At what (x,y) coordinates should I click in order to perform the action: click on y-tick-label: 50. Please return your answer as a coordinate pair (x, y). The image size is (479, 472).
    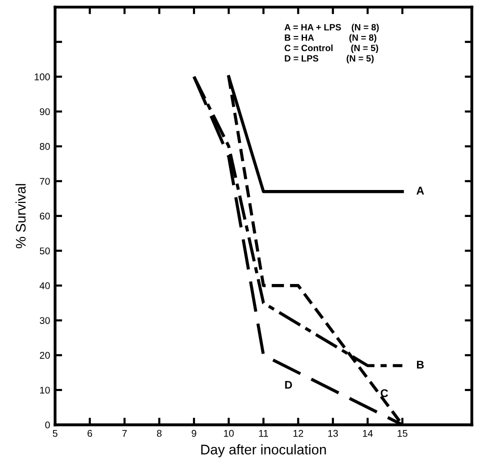
    Looking at the image, I should click on (45, 250).